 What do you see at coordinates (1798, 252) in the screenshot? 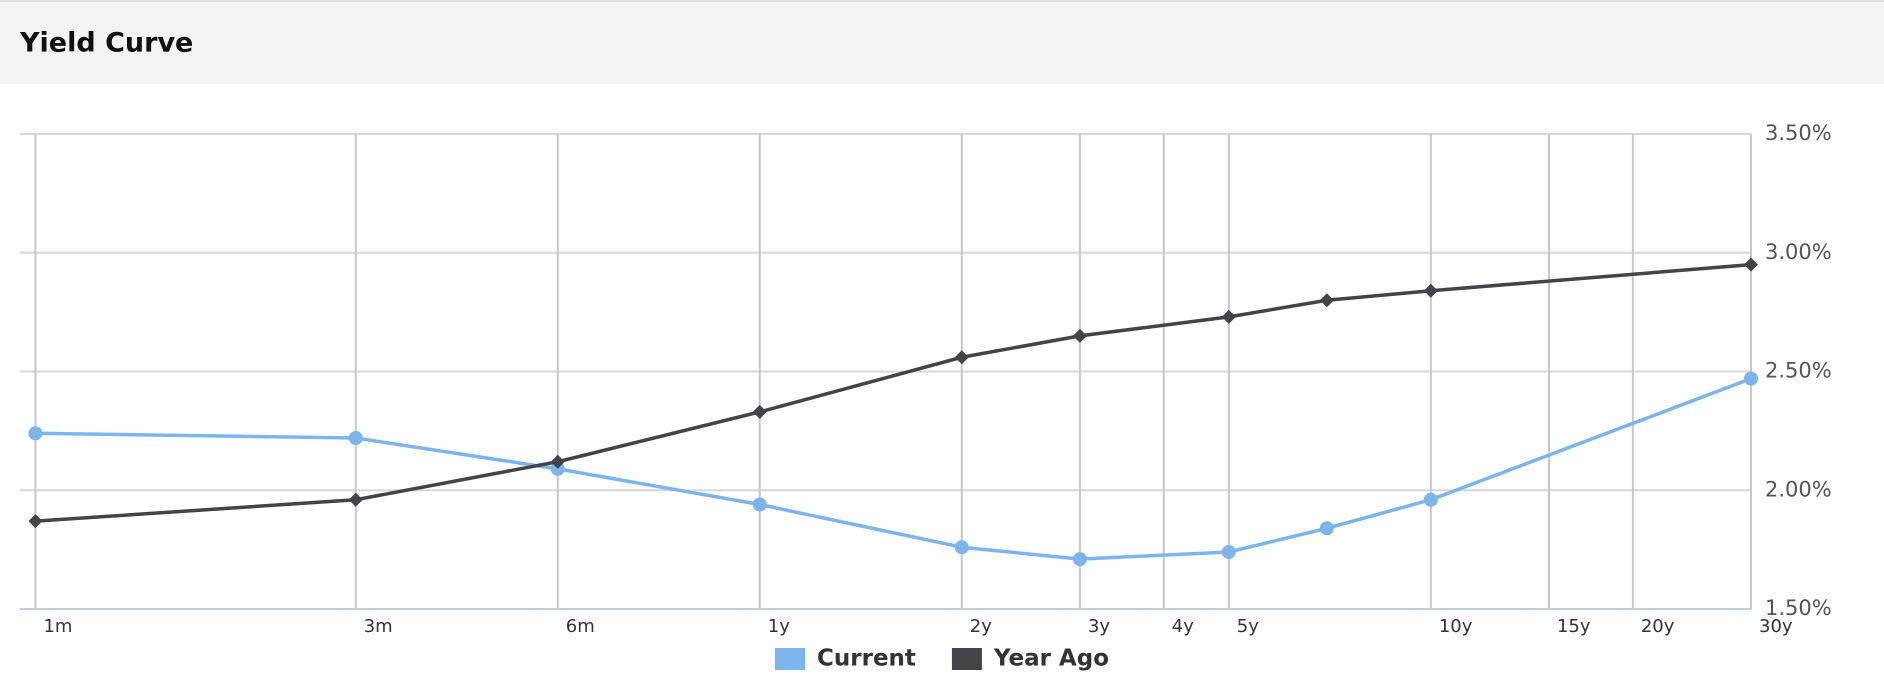
I see `y-tick-label: 3.00%` at bounding box center [1798, 252].